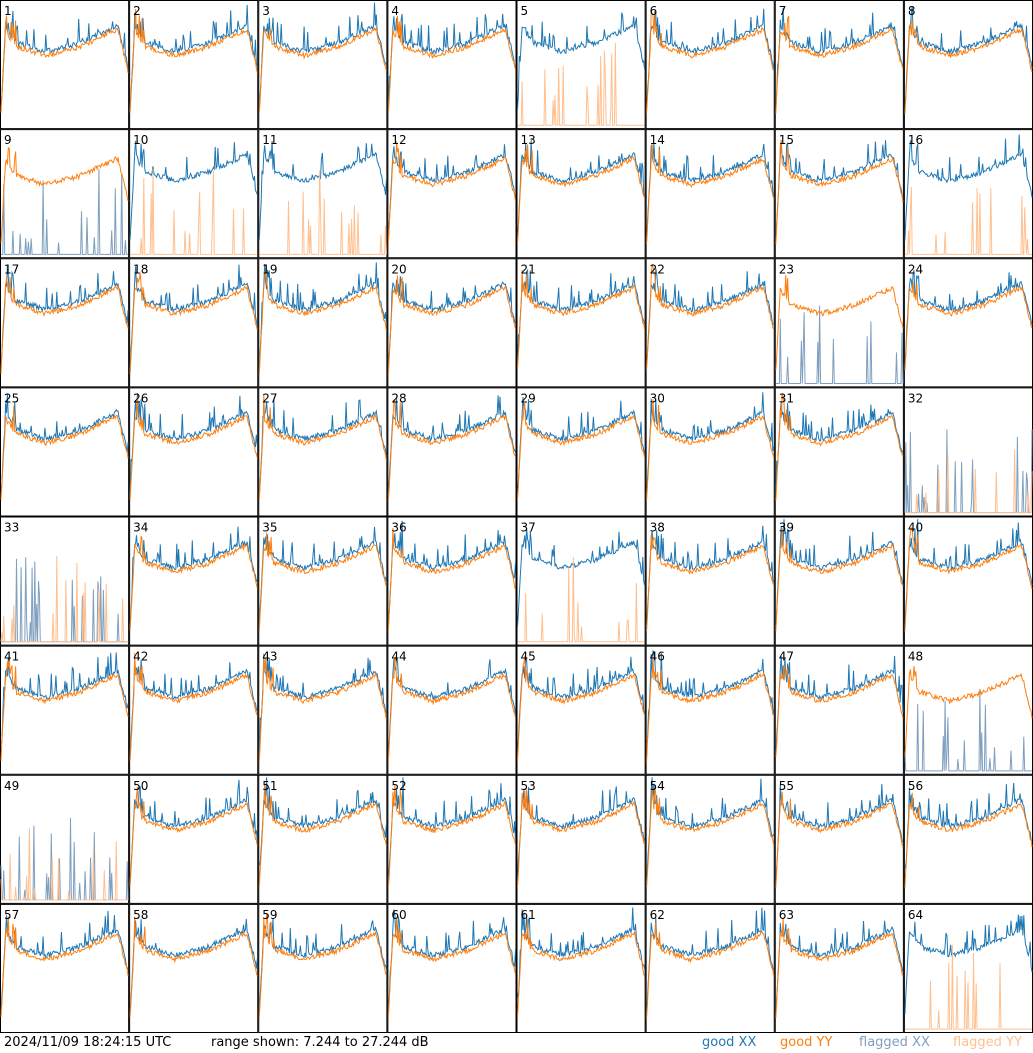  What do you see at coordinates (452, 968) in the screenshot?
I see `panel-60: 60` at bounding box center [452, 968].